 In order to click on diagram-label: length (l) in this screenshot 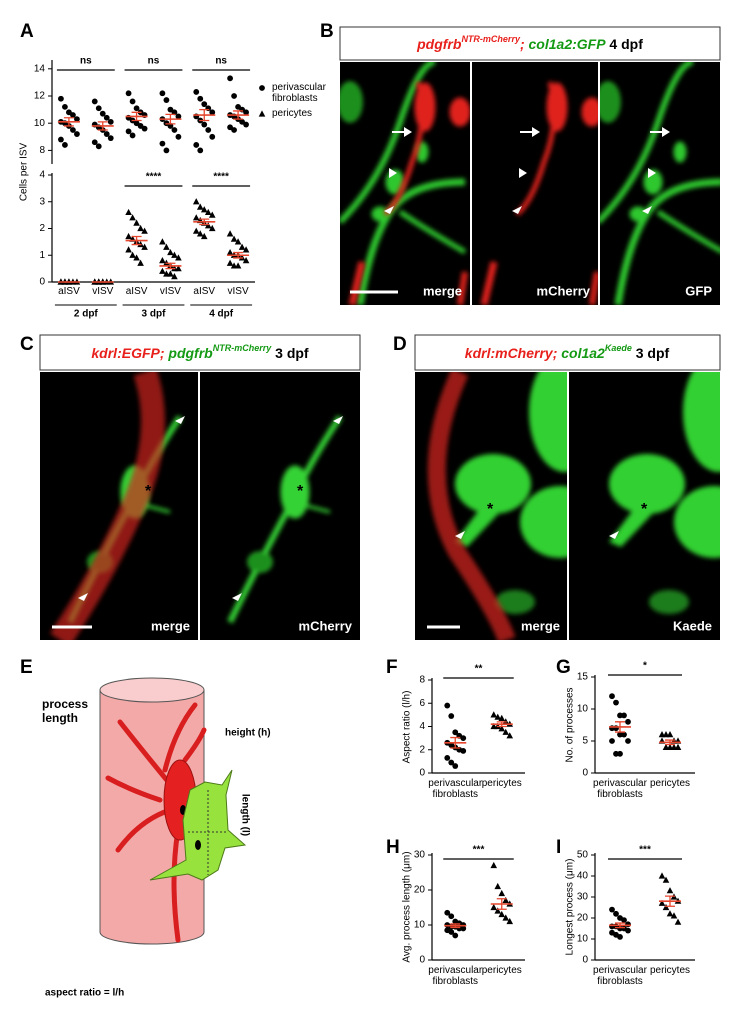, I will do `click(244, 815)`.